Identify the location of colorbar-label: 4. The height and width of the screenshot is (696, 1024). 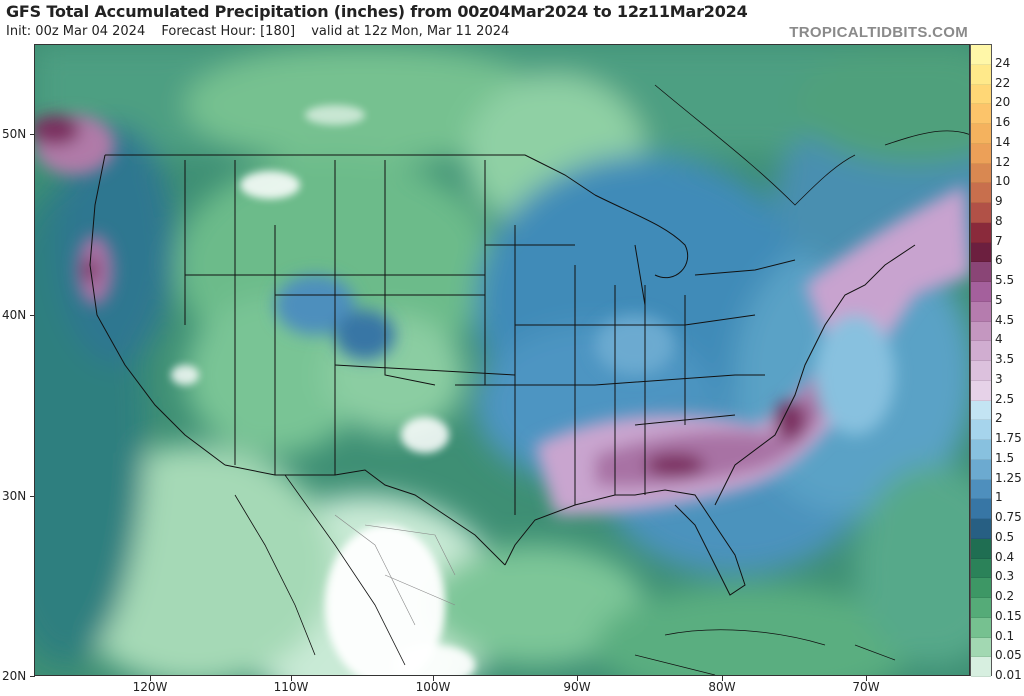
(999, 339).